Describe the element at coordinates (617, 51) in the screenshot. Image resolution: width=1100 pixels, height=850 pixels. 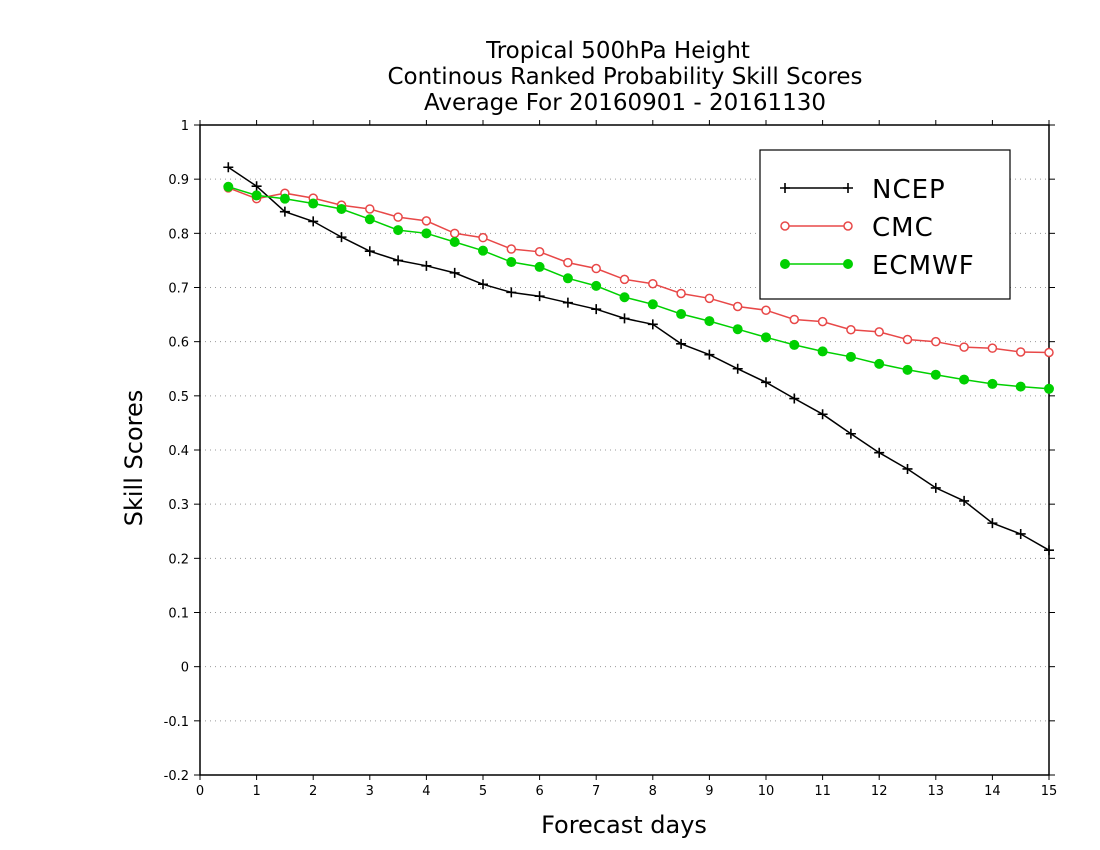
I see `title-line-1: Tropical 500hPa Height` at that location.